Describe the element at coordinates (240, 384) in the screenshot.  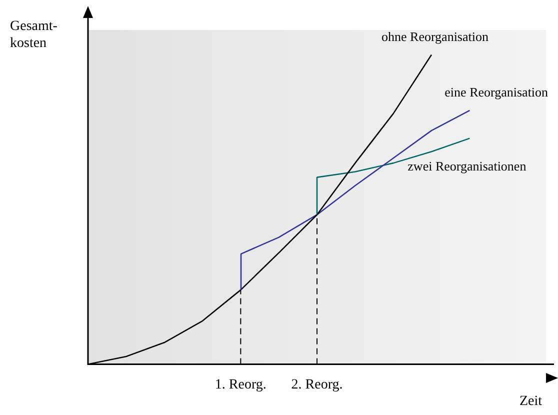
I see `x-tick-label: 1. Reorg.` at that location.